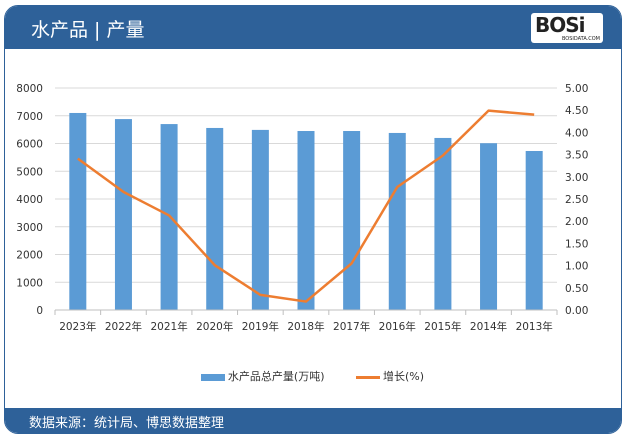  What do you see at coordinates (576, 178) in the screenshot?
I see `y-right-tick-label: 3.00` at bounding box center [576, 178].